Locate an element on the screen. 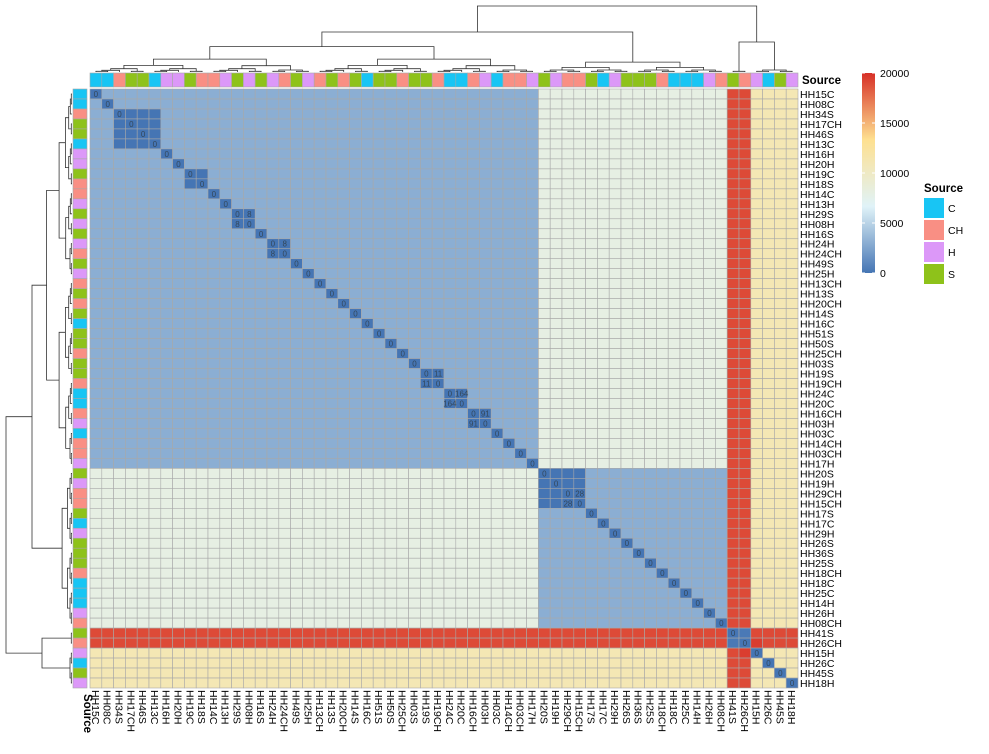 The image size is (989, 754). column-label: HH26C is located at coordinates (768, 707).